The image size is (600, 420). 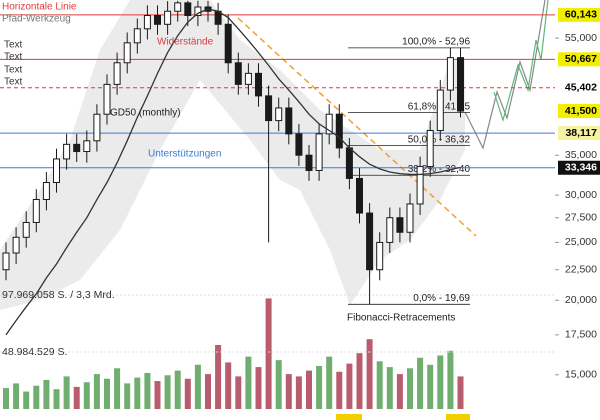 What do you see at coordinates (581, 195) in the screenshot?
I see `y-tick-label: 30,000` at bounding box center [581, 195].